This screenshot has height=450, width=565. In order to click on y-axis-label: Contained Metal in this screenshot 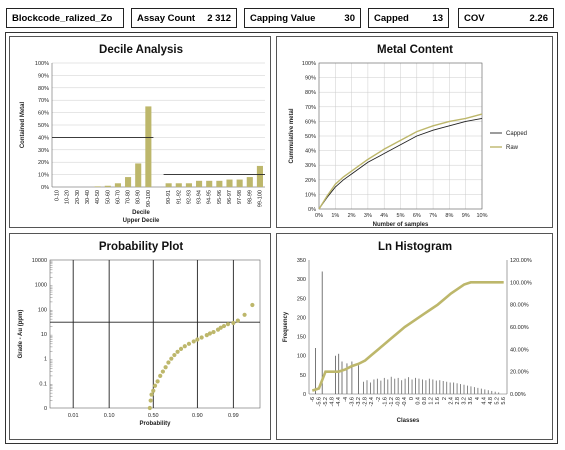, I will do `click(23, 125)`.